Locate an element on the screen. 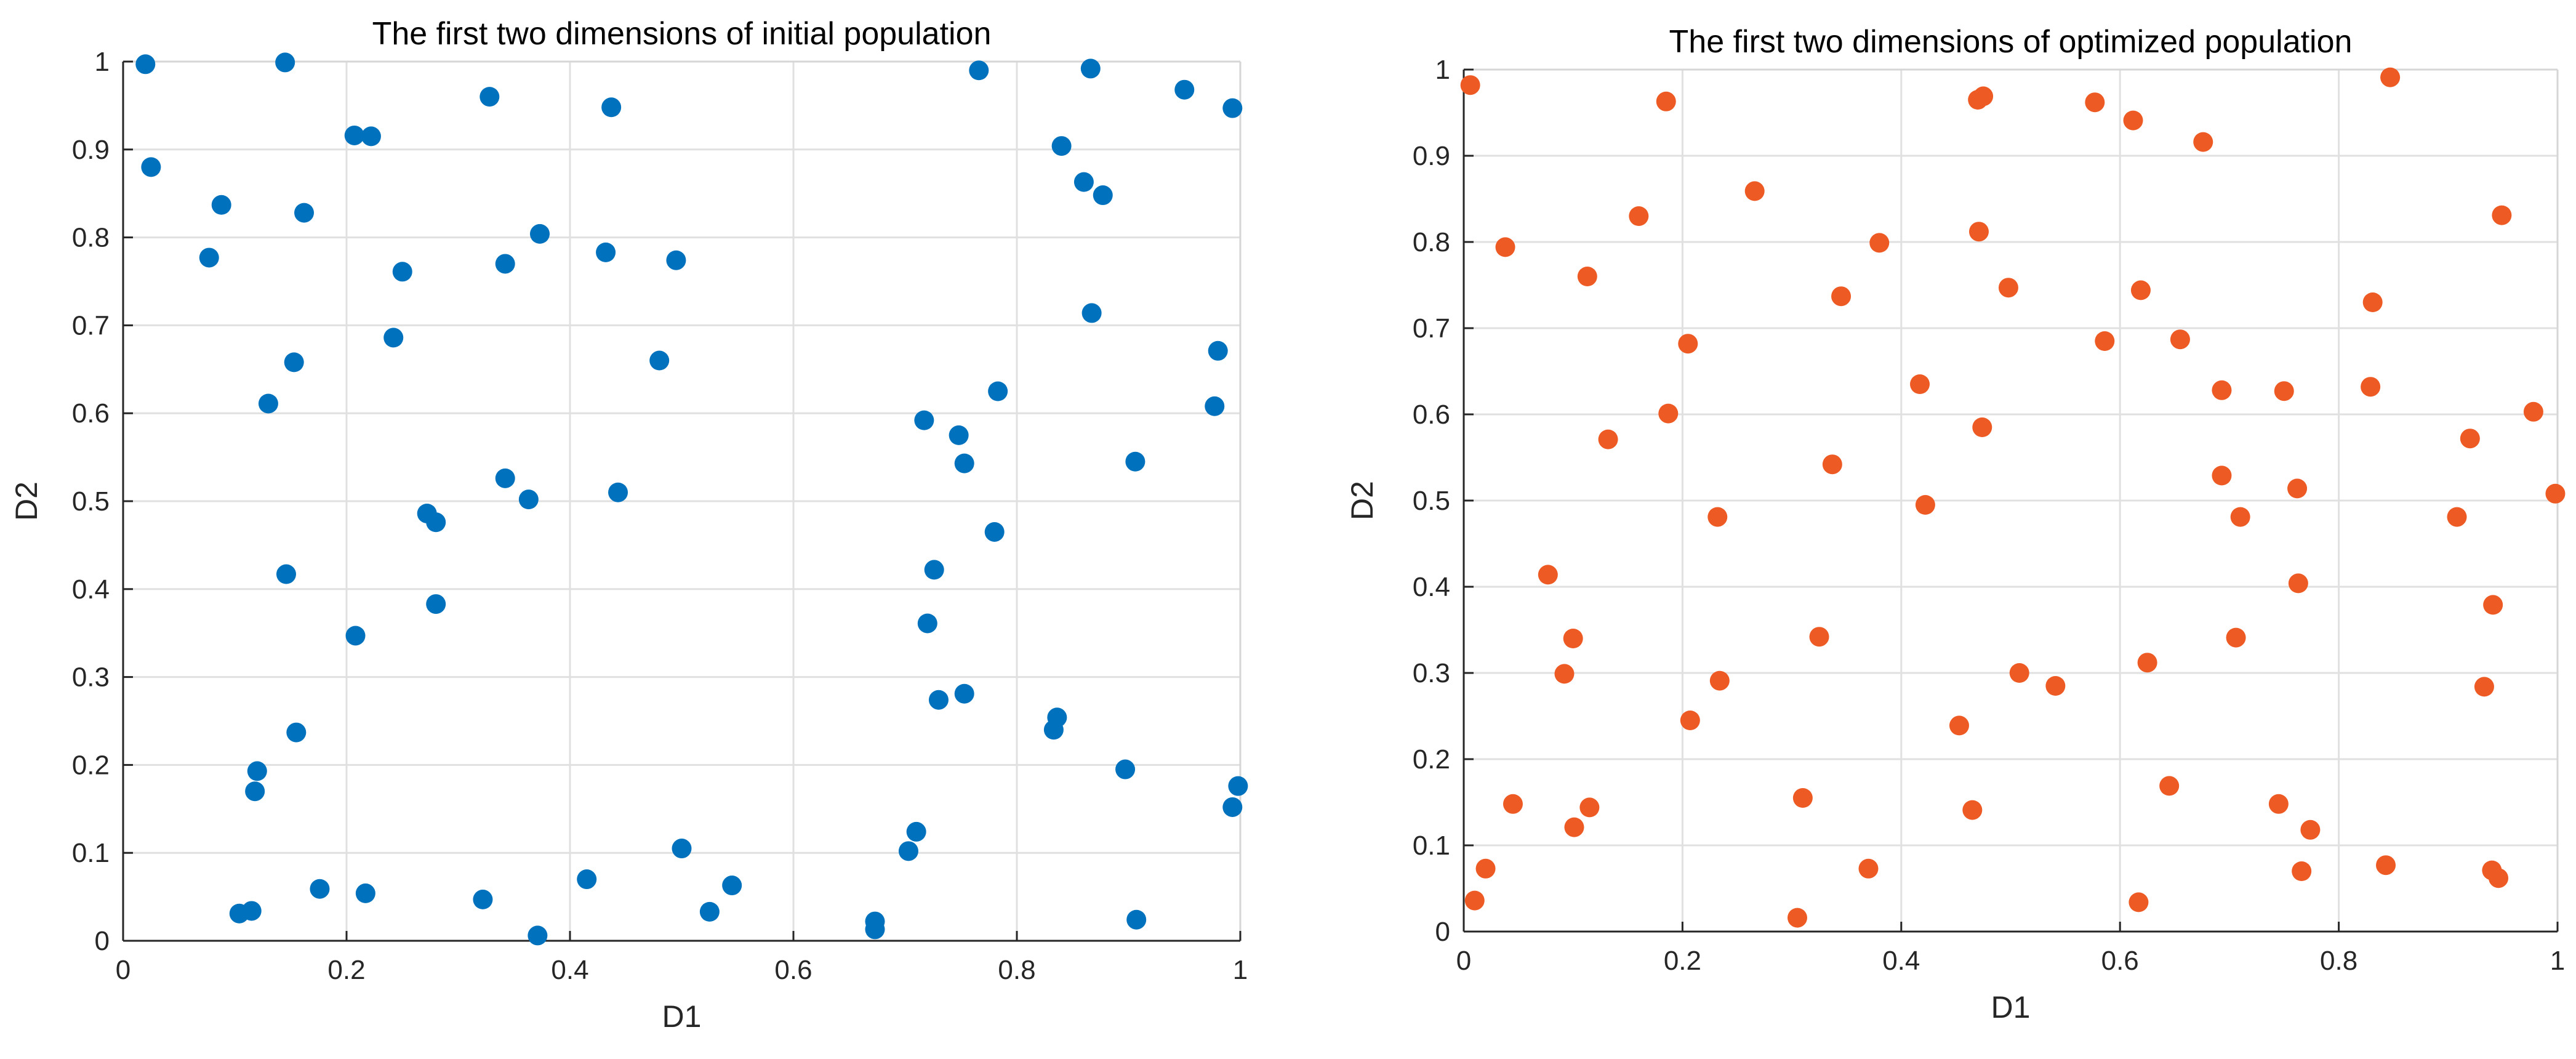  y-tick-label: 0.2 is located at coordinates (91, 765).